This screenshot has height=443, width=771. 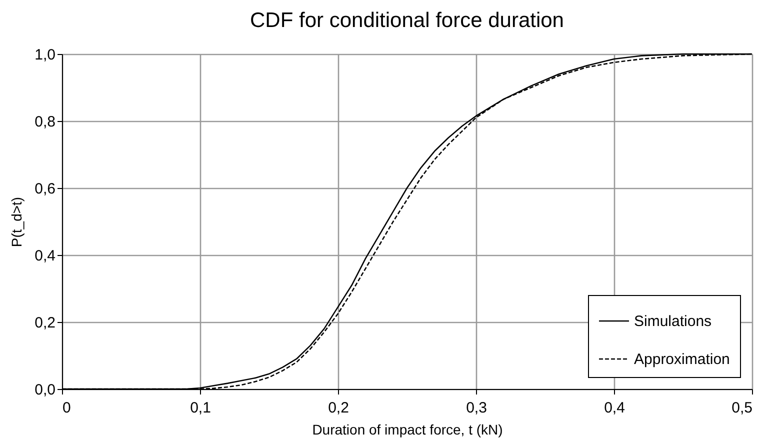 What do you see at coordinates (682, 359) in the screenshot?
I see `legend-label: Approximation` at bounding box center [682, 359].